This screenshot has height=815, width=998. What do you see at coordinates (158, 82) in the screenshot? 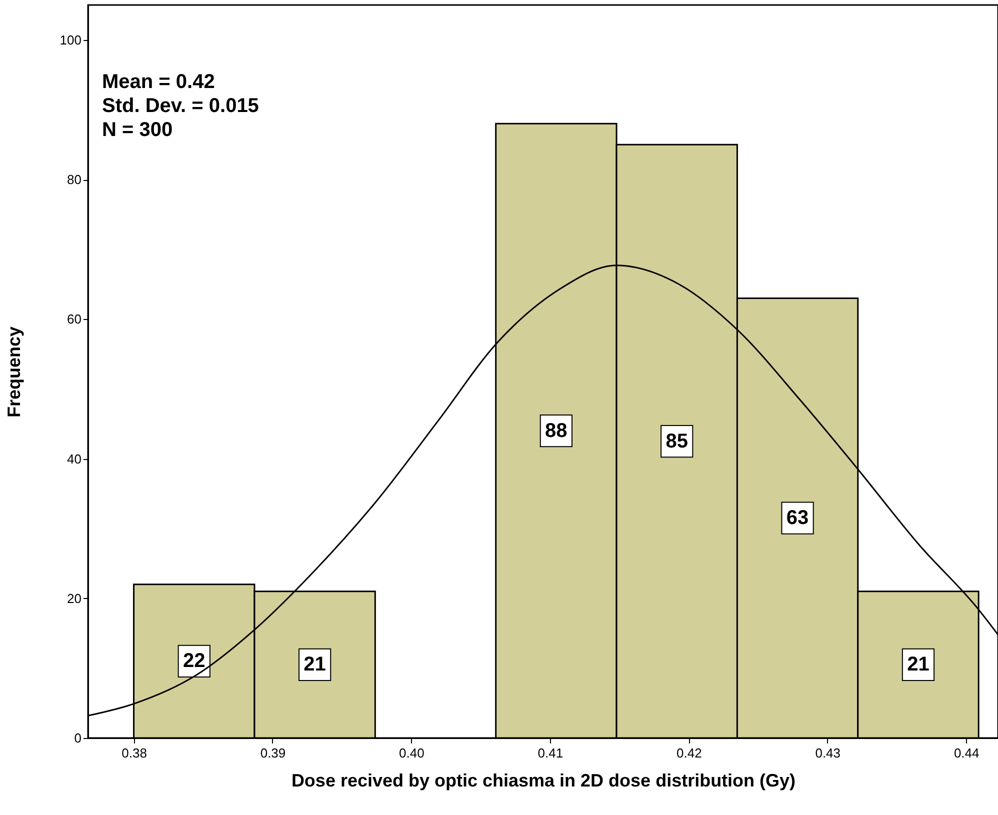
I see `annotation: Mean = 0.42` at bounding box center [158, 82].